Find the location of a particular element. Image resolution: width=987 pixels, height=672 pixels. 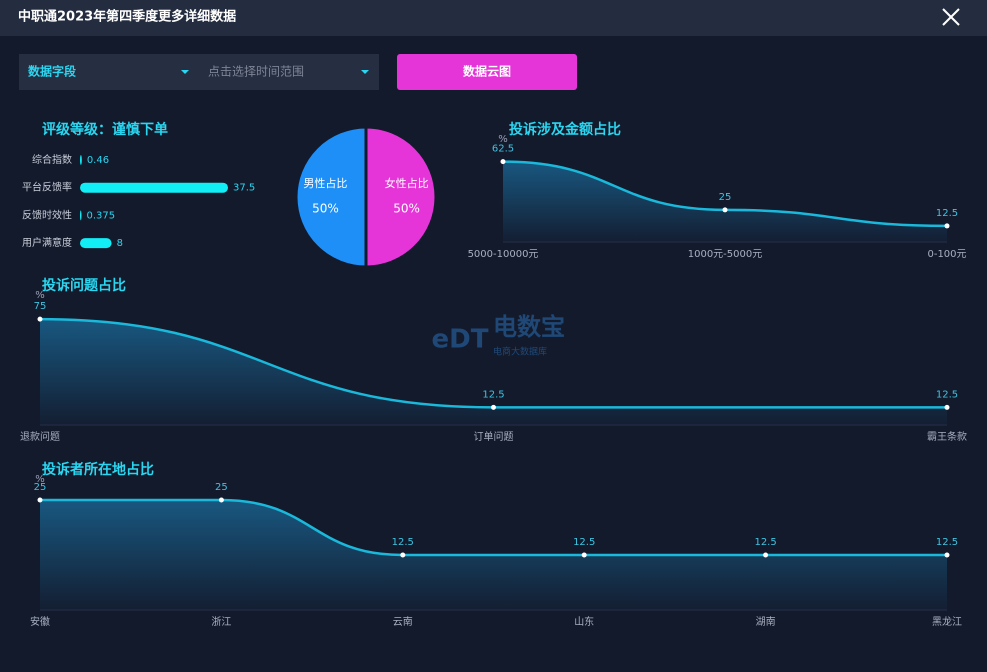

watermark-subtitle: 电商大数据库 is located at coordinates (520, 352).